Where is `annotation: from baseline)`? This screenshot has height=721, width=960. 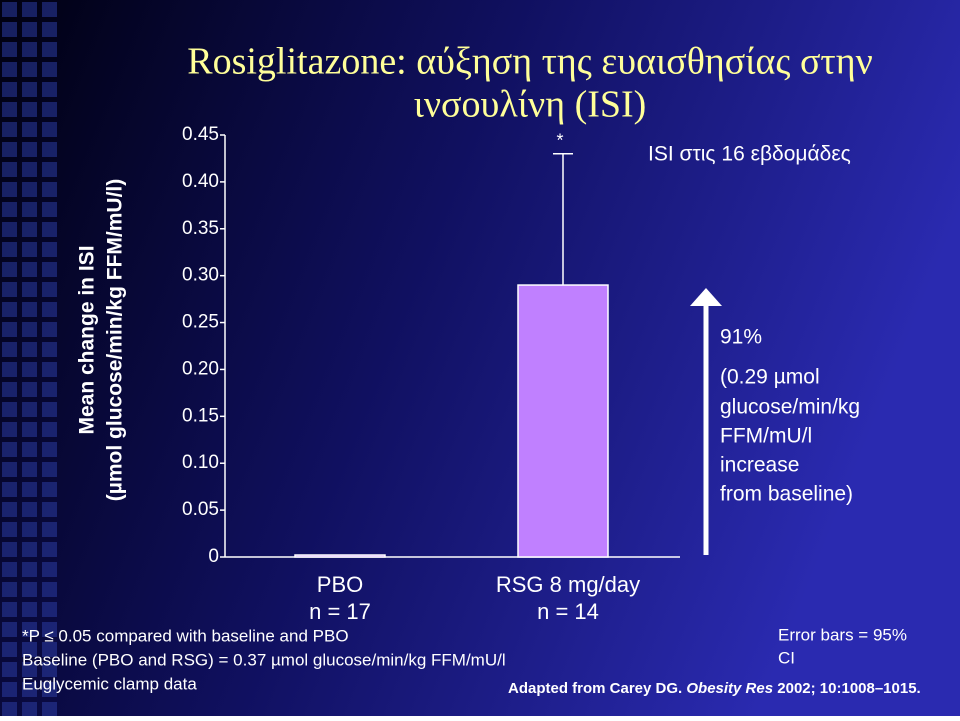 annotation: from baseline) is located at coordinates (786, 494).